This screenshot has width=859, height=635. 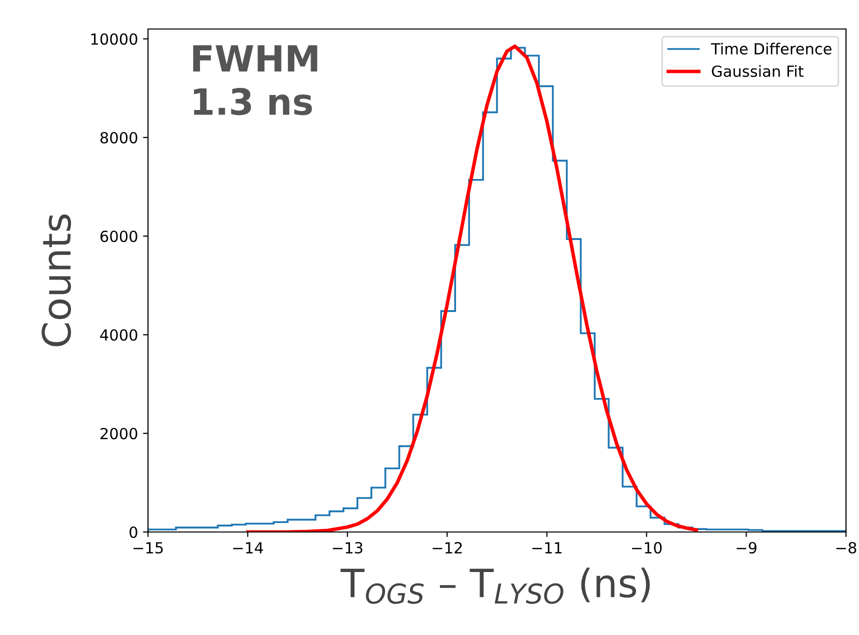 What do you see at coordinates (134, 532) in the screenshot?
I see `y-tick-label: 0` at bounding box center [134, 532].